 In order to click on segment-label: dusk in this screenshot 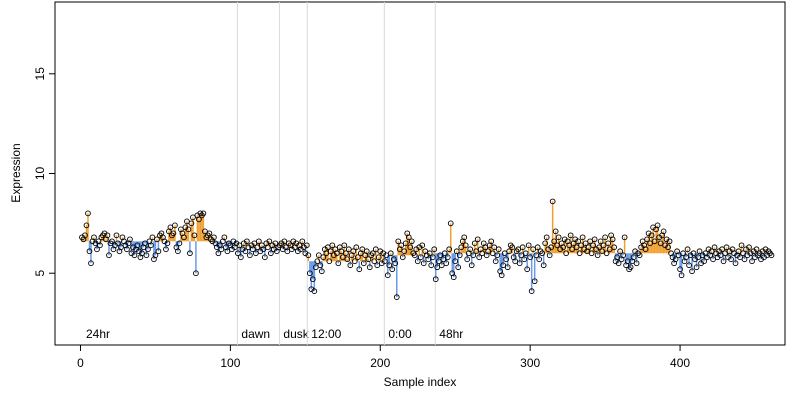, I will do `click(296, 334)`.